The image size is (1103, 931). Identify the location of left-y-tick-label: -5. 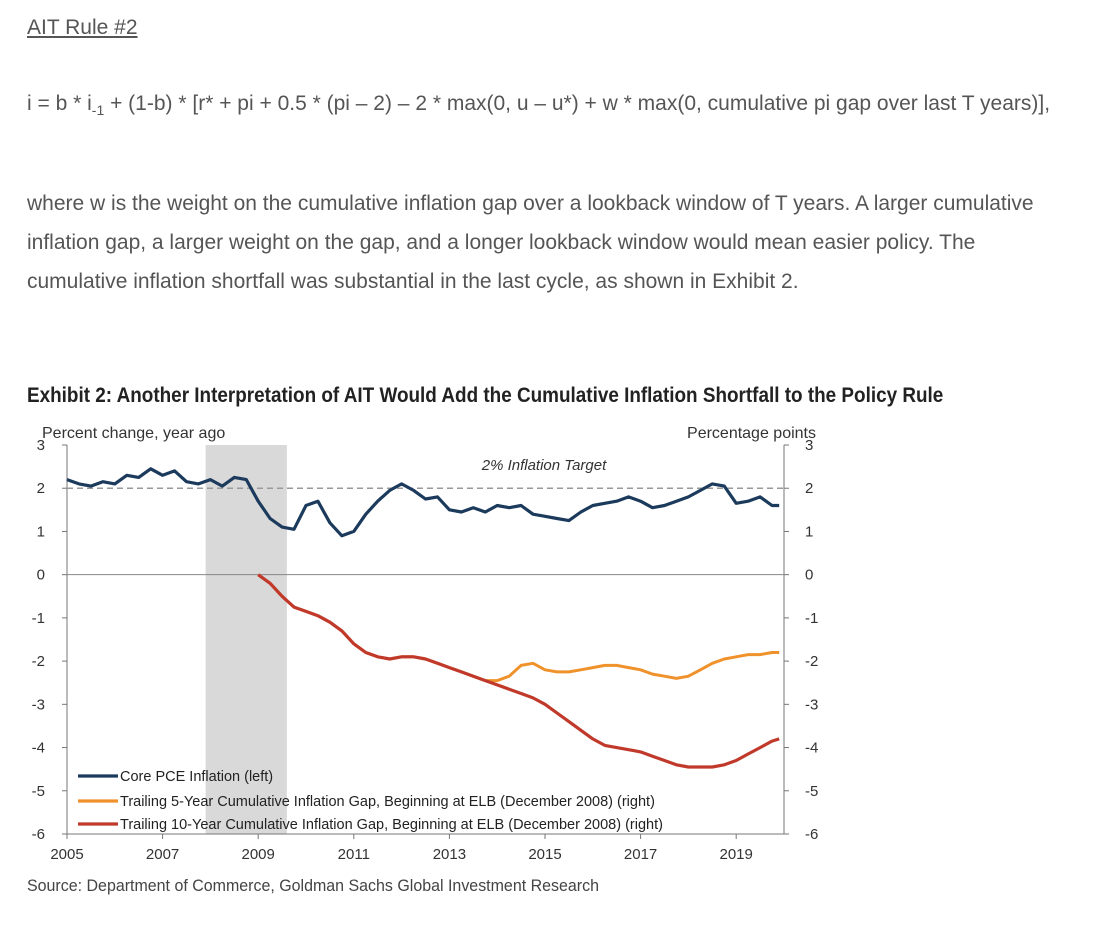
(38, 791).